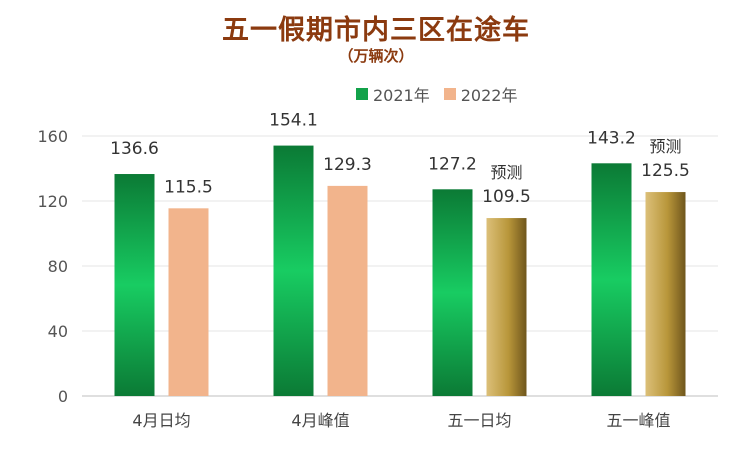 The height and width of the screenshot is (452, 752). Describe the element at coordinates (52, 201) in the screenshot. I see `y-tick-label: 120` at that location.